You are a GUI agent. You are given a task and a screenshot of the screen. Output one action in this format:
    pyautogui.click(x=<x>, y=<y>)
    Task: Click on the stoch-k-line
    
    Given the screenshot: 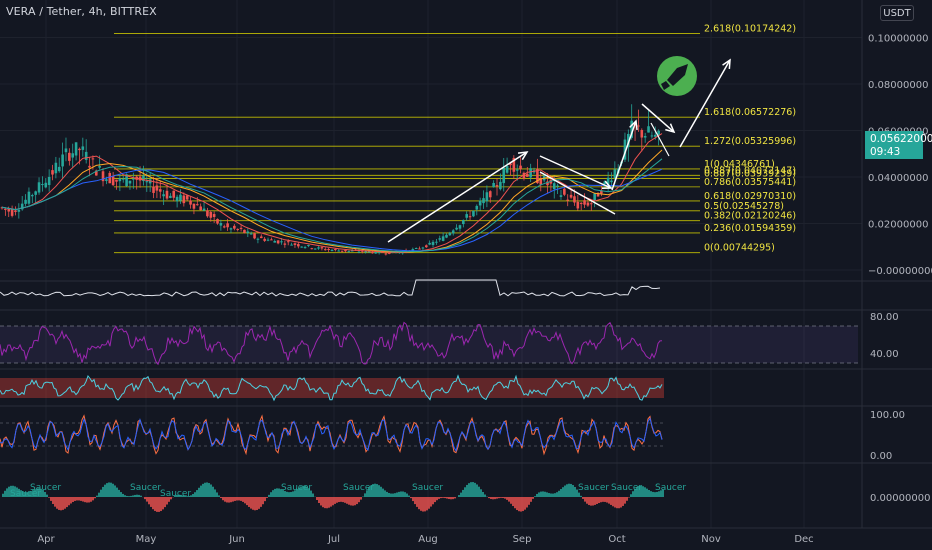 What is the action you would take?
    pyautogui.click(x=331, y=435)
    